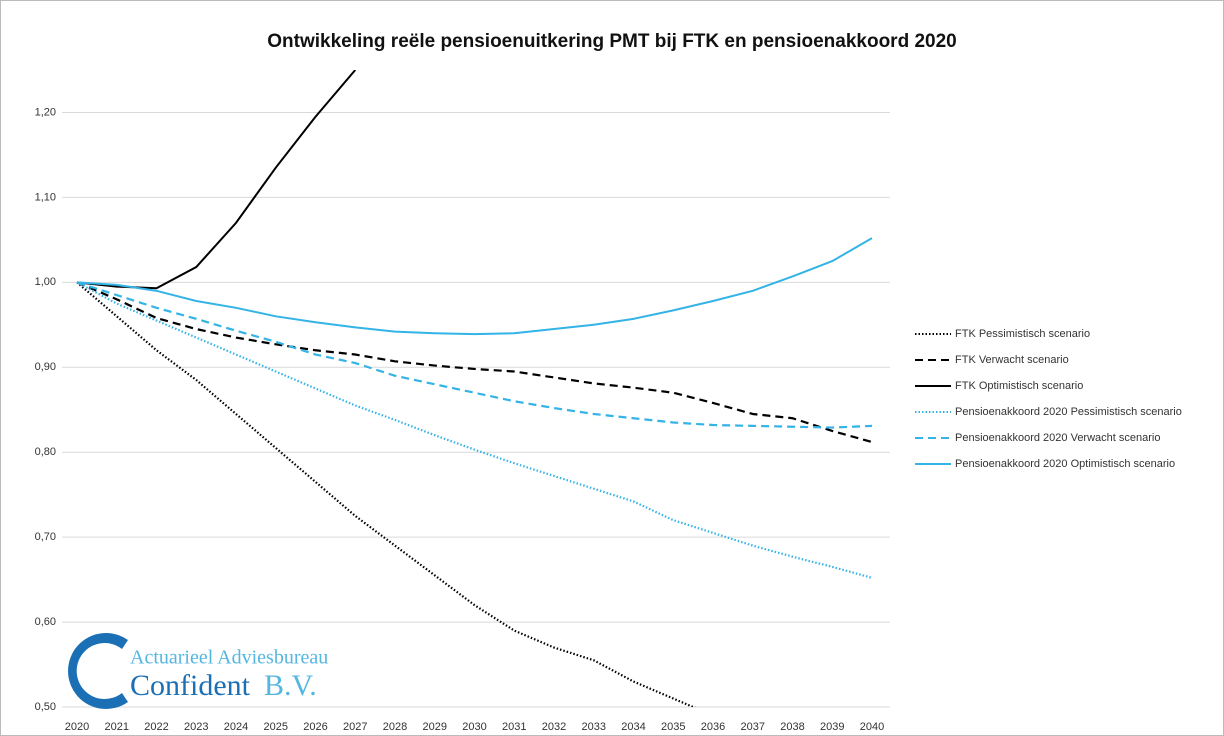 This screenshot has width=1224, height=736. Describe the element at coordinates (45, 197) in the screenshot. I see `y-tick-label: 1,10` at that location.